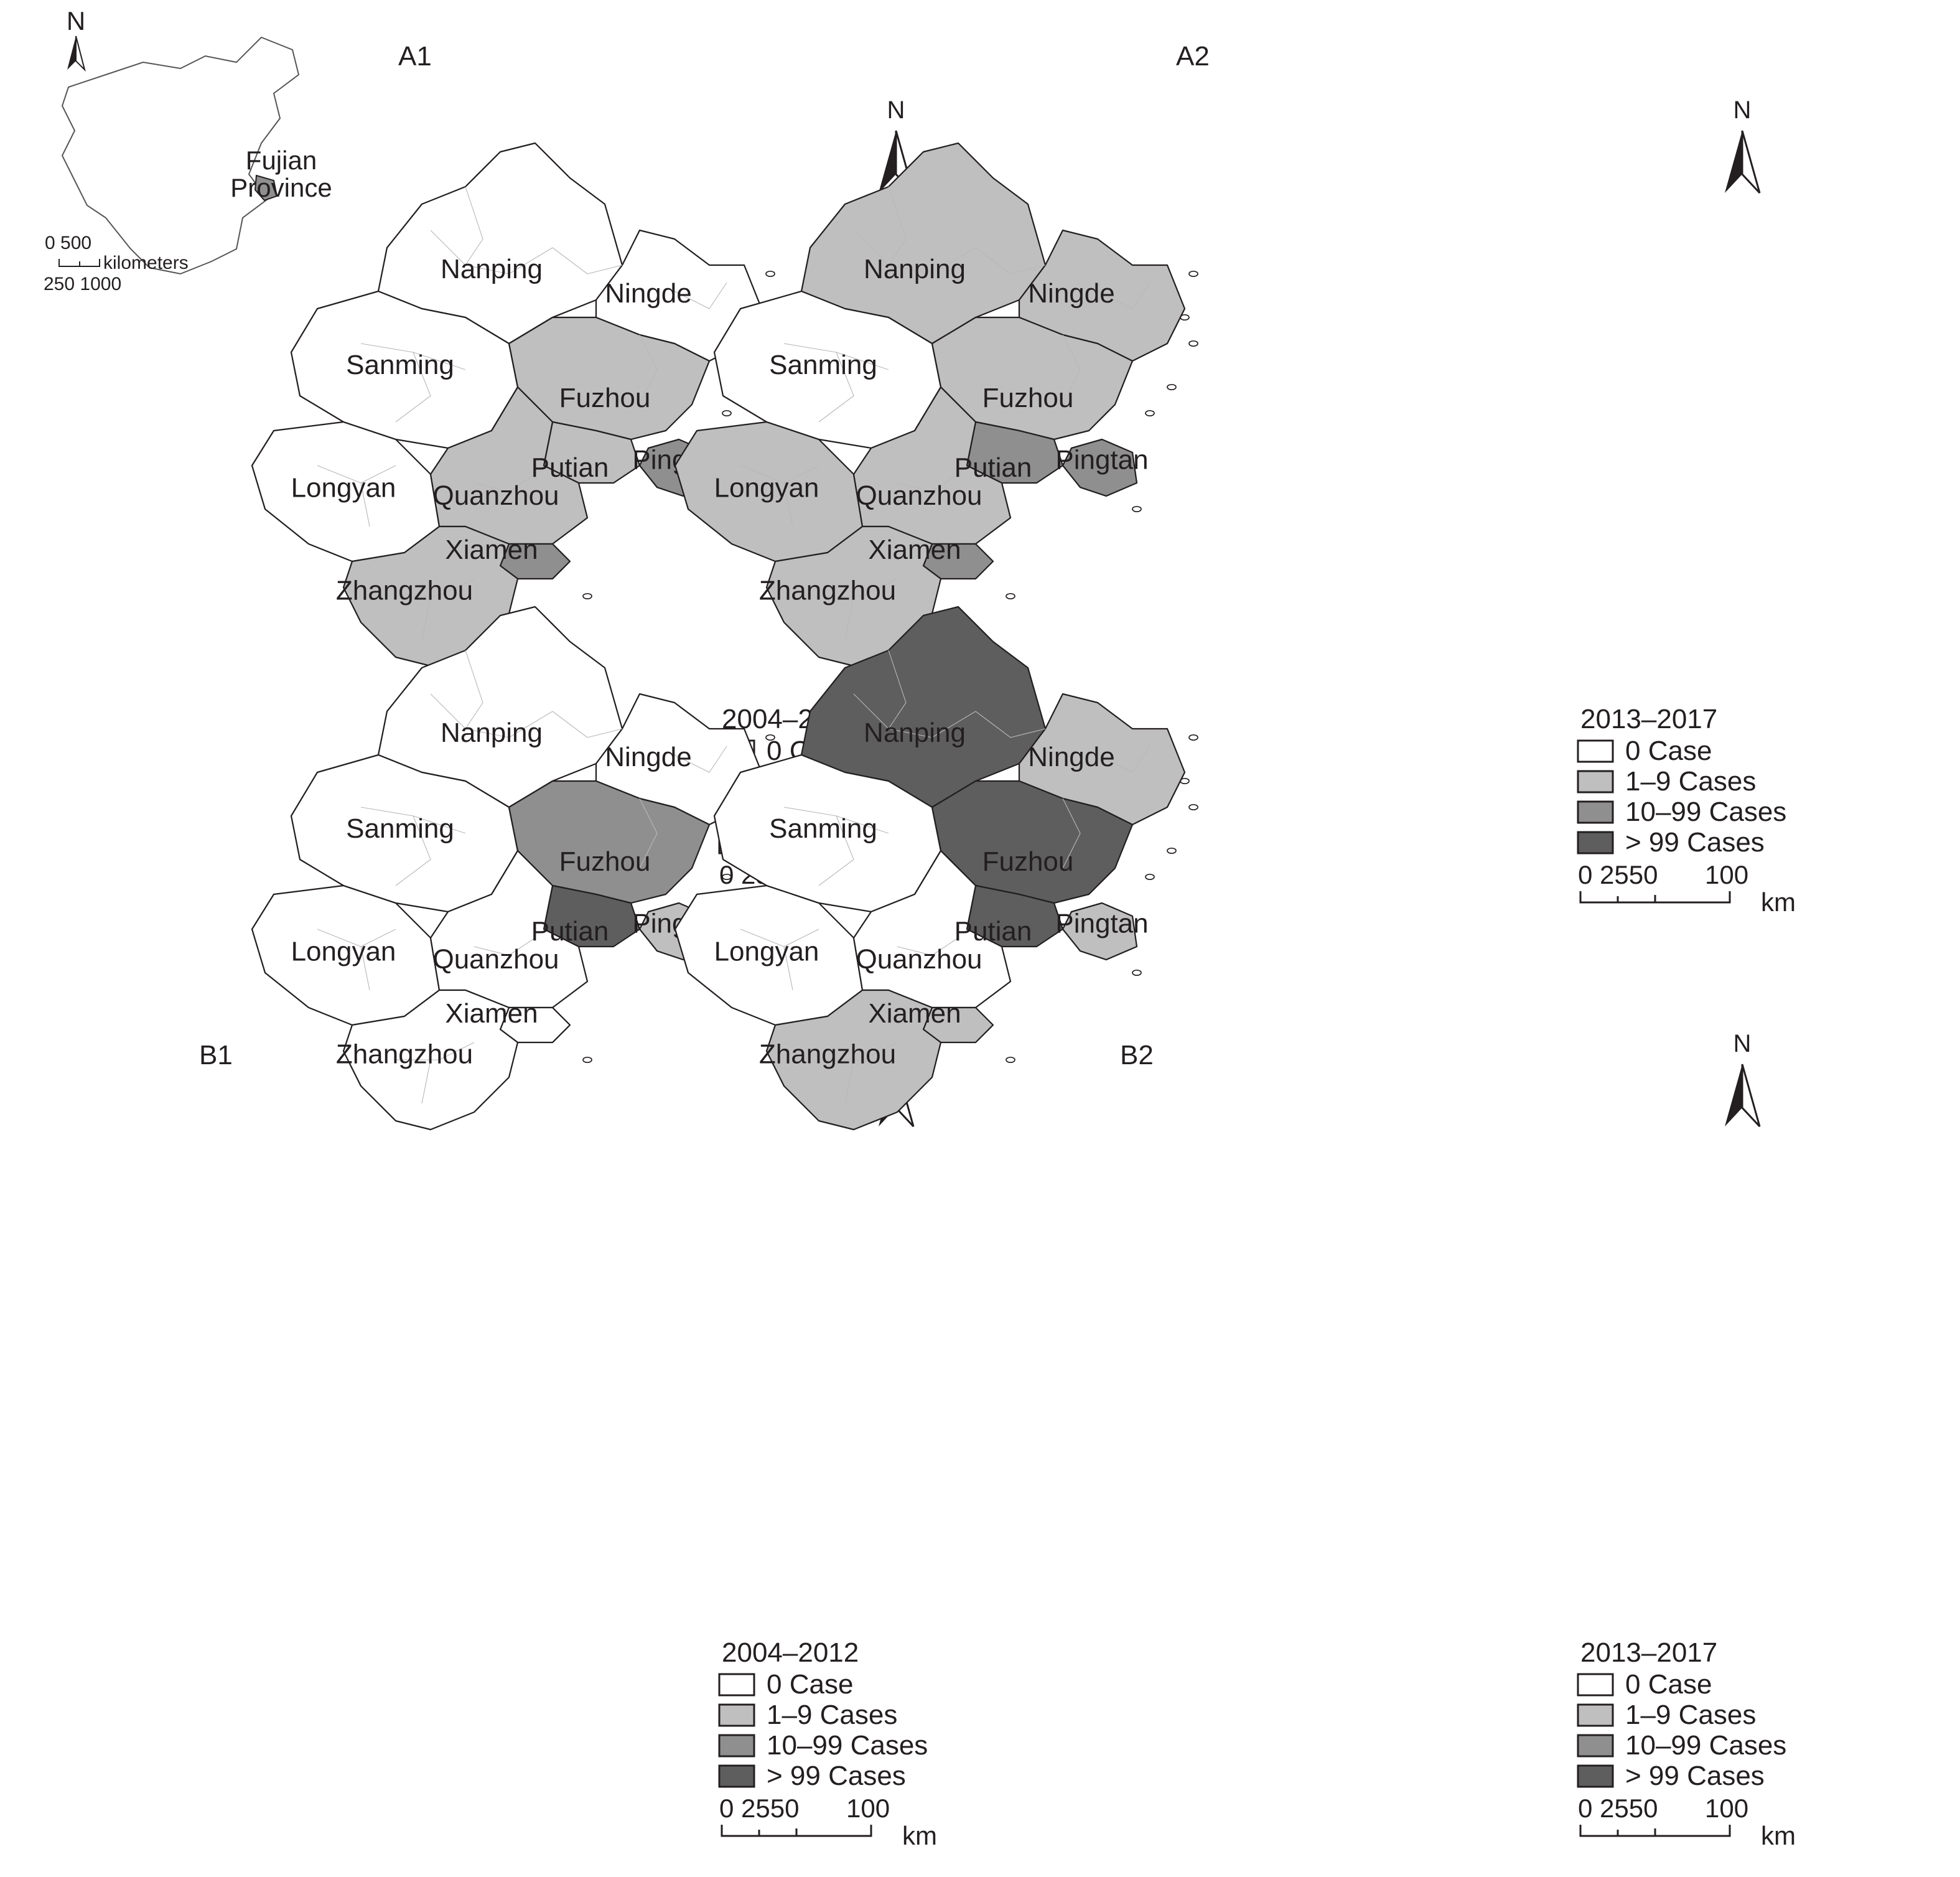  Describe the element at coordinates (68, 243) in the screenshot. I see `inset-scale-top: 0 500` at that location.